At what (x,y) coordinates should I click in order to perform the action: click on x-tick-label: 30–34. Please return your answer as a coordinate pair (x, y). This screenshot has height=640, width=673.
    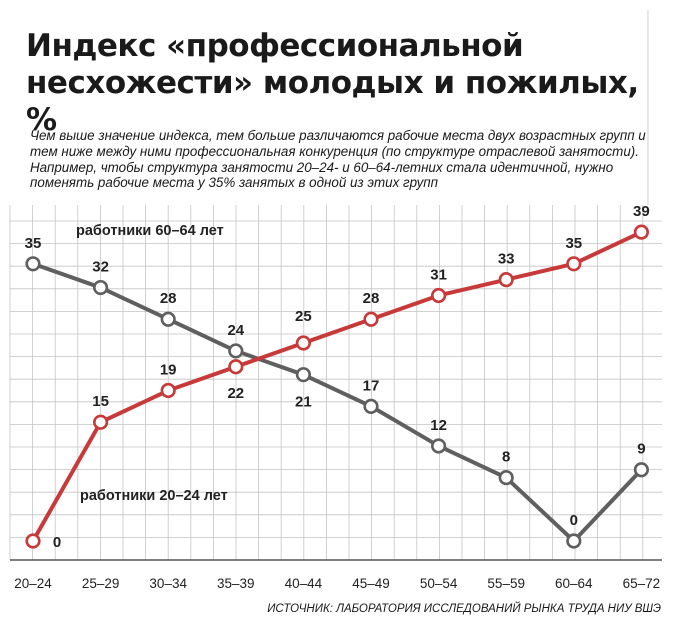
    Looking at the image, I should click on (168, 583).